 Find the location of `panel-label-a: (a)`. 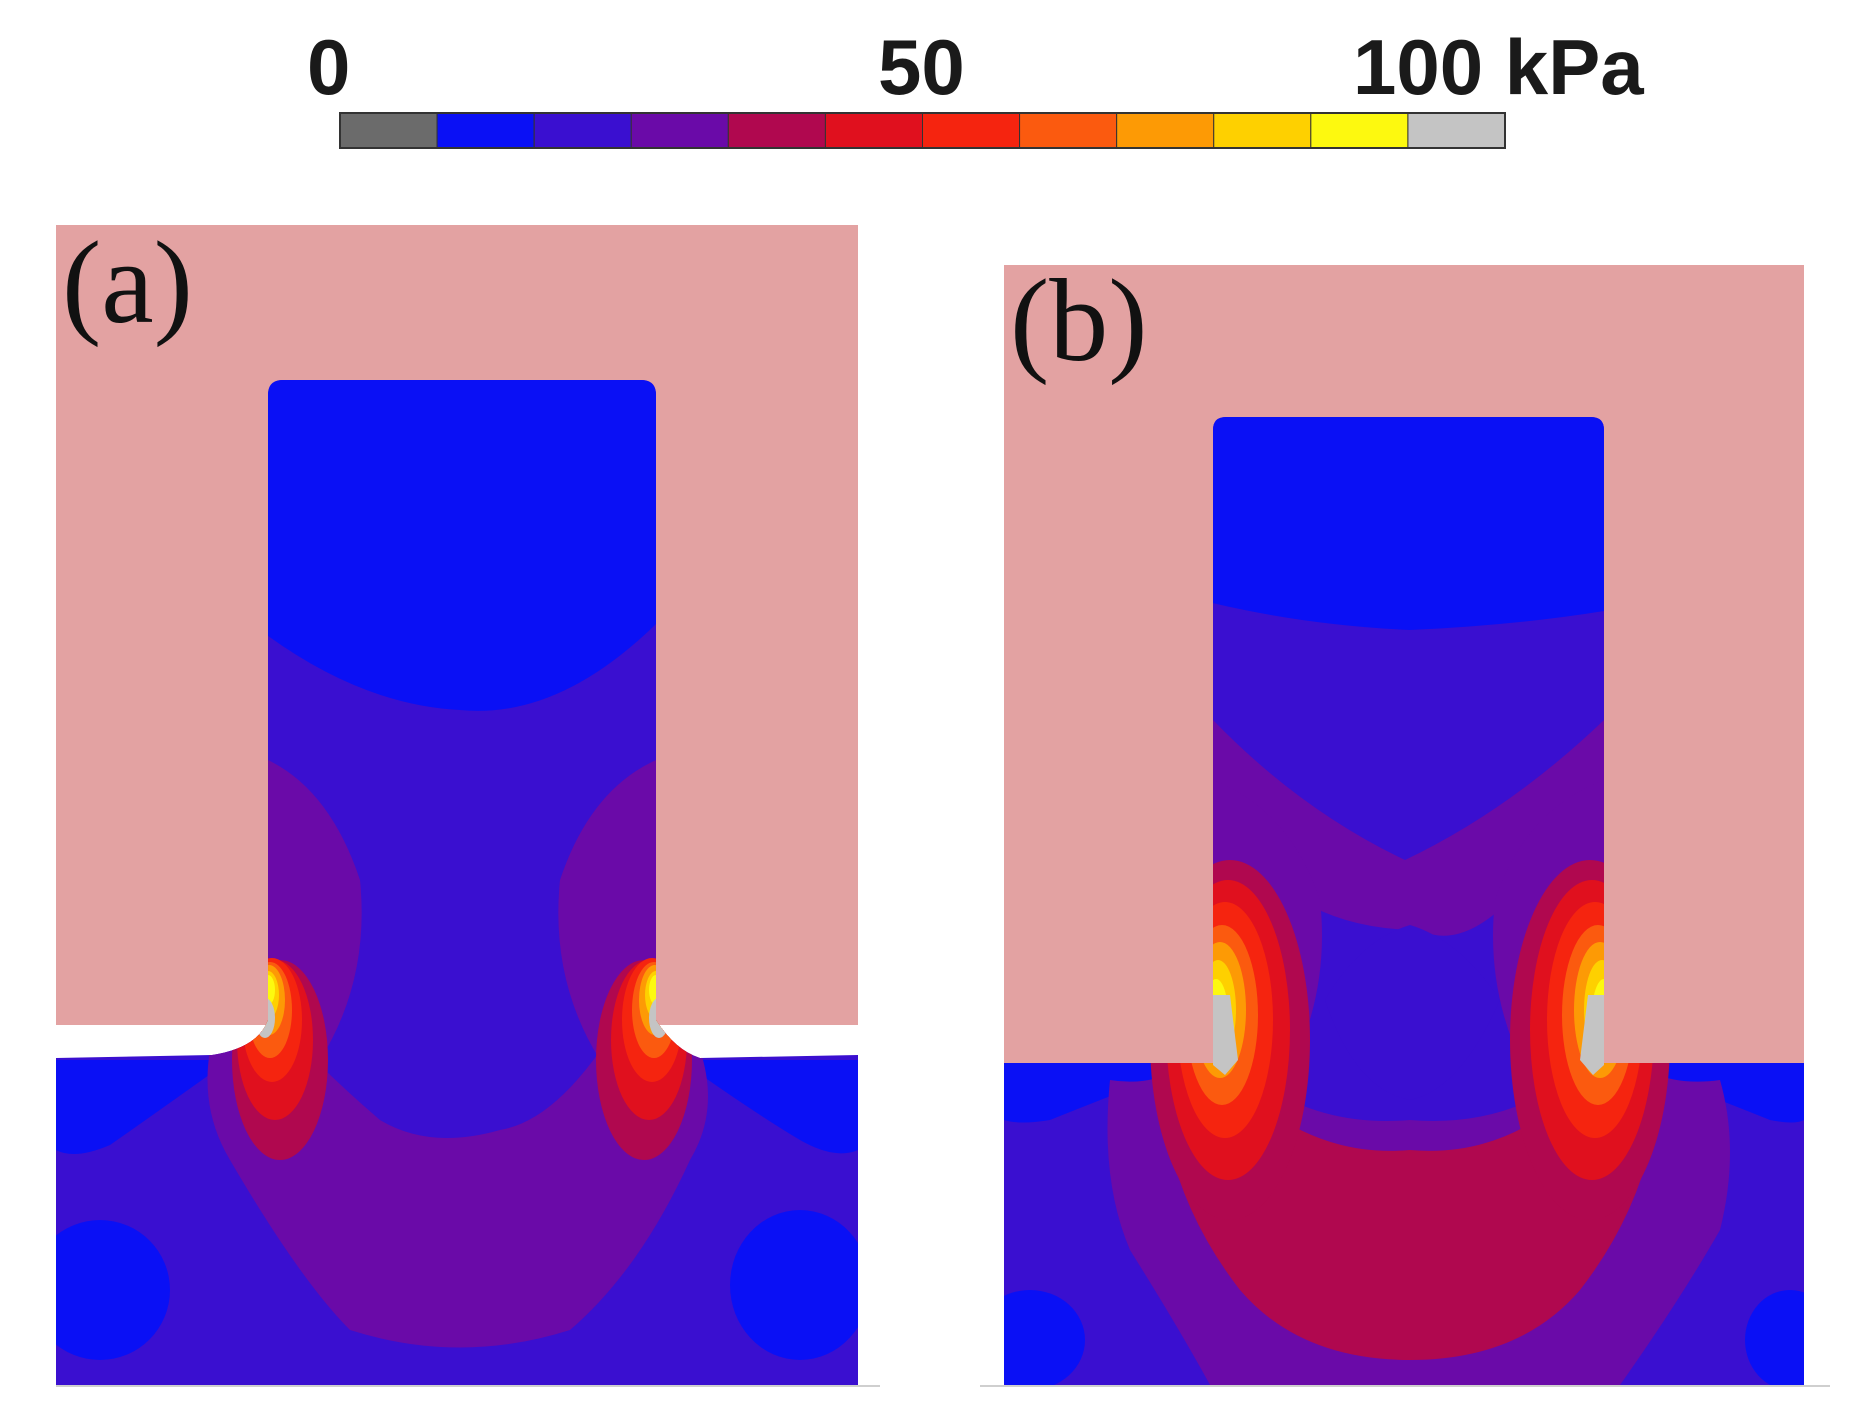

panel-label-a: (a) is located at coordinates (127, 282).